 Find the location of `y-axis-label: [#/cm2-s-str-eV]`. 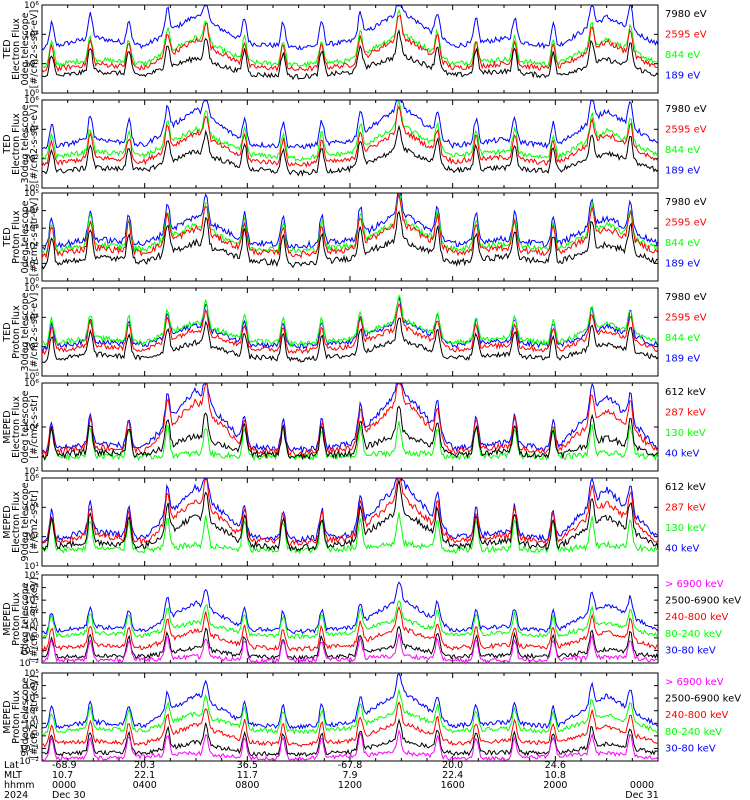

y-axis-label: [#/cm2-s-str-eV] is located at coordinates (34, 237).